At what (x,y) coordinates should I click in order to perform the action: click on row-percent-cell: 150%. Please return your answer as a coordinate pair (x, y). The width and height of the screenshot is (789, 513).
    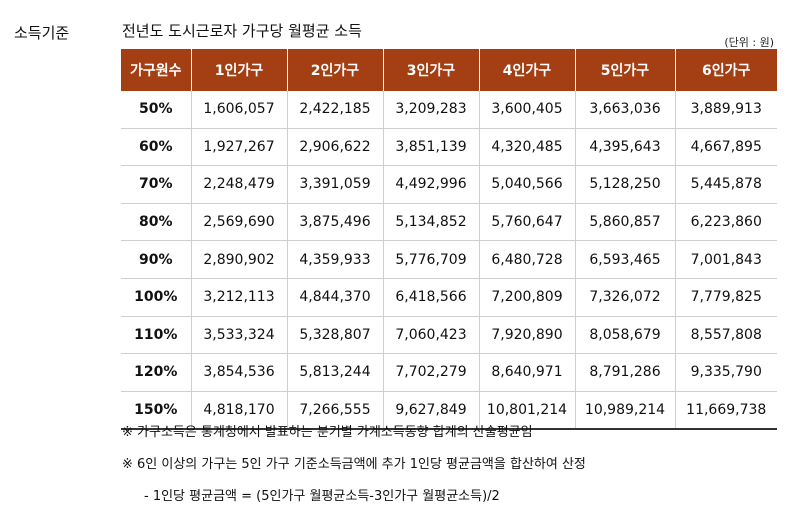
    Looking at the image, I should click on (156, 411).